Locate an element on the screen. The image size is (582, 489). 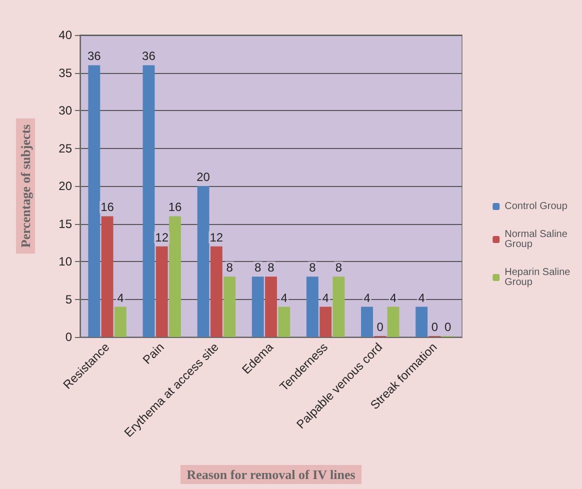
y-tick-label: 25 is located at coordinates (65, 148).